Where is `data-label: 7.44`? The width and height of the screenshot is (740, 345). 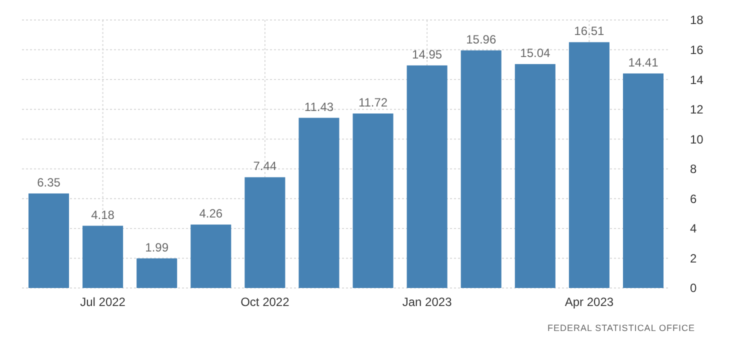
data-label: 7.44 is located at coordinates (265, 166).